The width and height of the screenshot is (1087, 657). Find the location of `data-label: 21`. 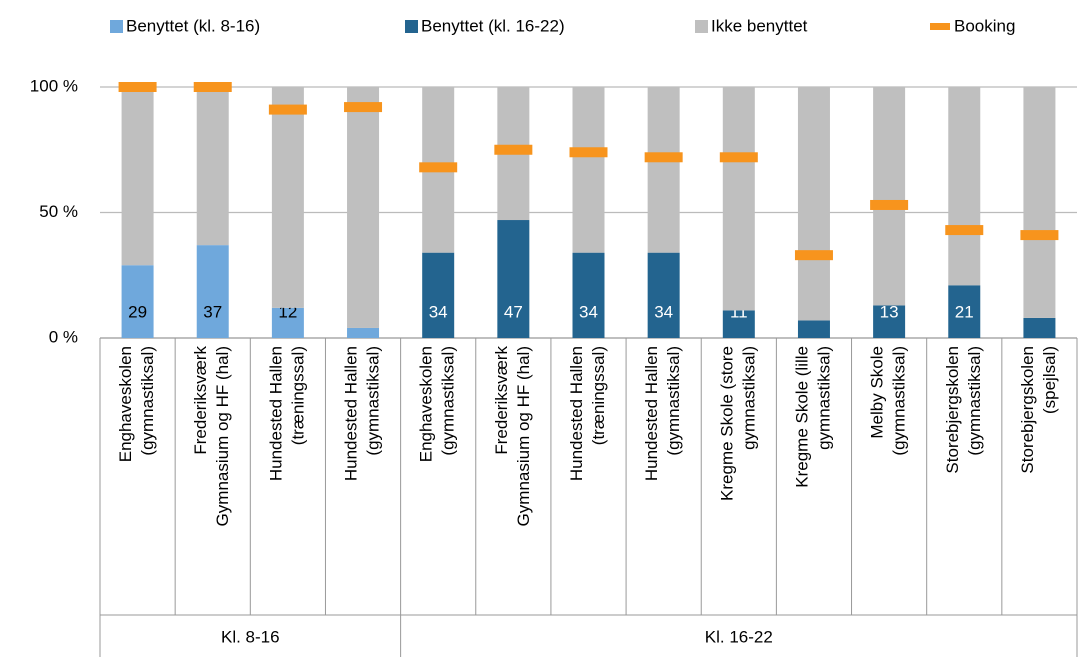

data-label: 21 is located at coordinates (964, 311).